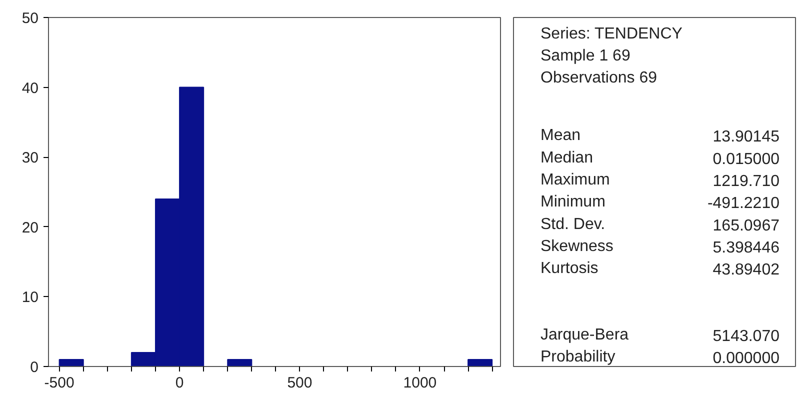 This screenshot has height=403, width=797. Describe the element at coordinates (746, 247) in the screenshot. I see `data-label: 5.398446` at that location.